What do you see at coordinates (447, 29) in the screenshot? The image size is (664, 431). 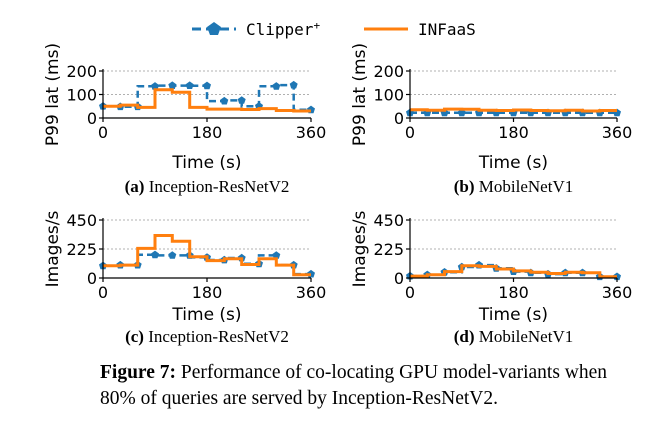 I see `legend-infaas-label: INFaaS` at bounding box center [447, 29].